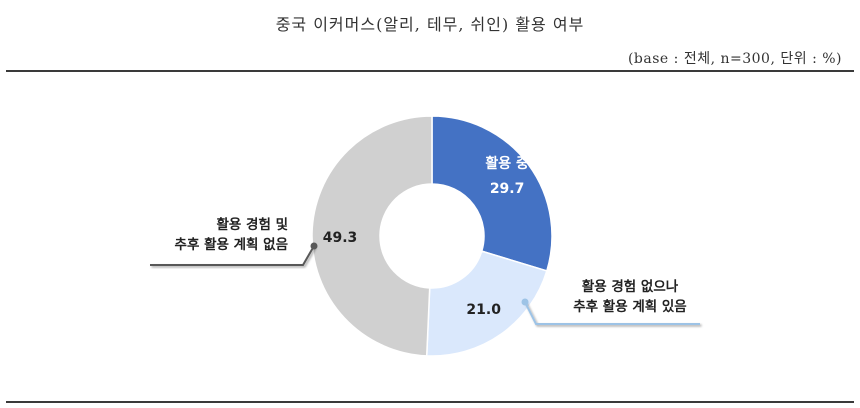  Describe the element at coordinates (340, 238) in the screenshot. I see `slice-2-value: 49.3` at that location.